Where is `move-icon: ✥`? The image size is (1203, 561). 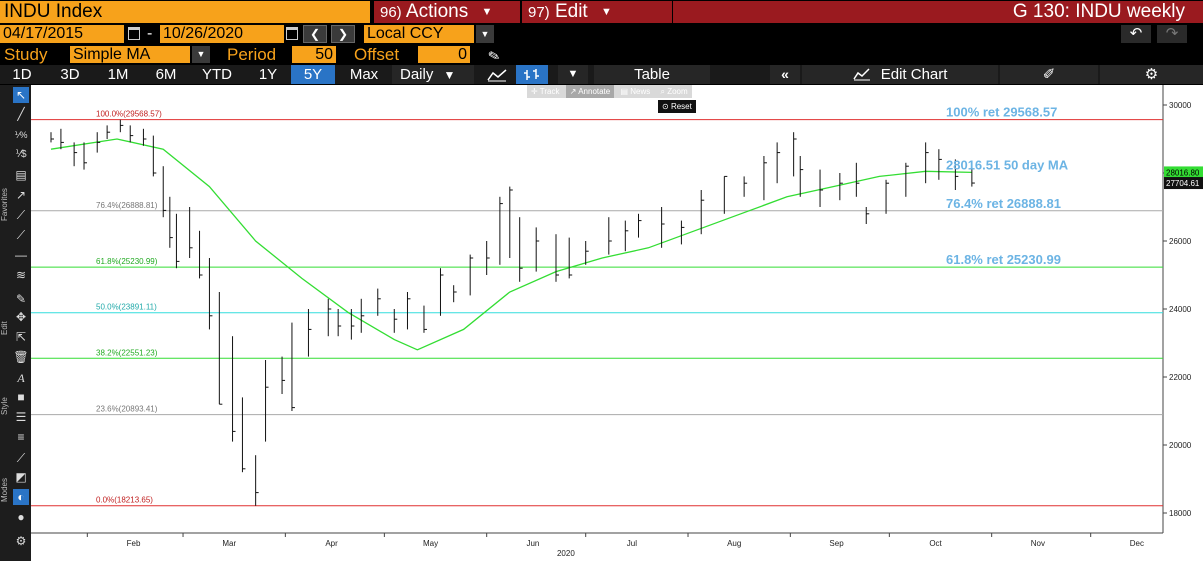 move-icon: ✥ is located at coordinates (21, 317).